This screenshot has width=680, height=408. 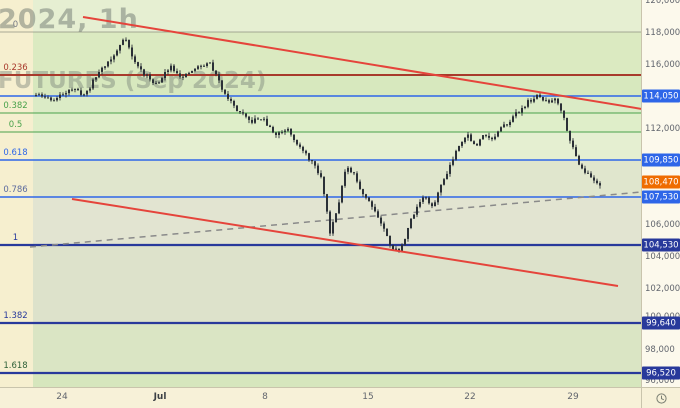 I want to click on last-price-badge: 108,470, so click(x=661, y=182).